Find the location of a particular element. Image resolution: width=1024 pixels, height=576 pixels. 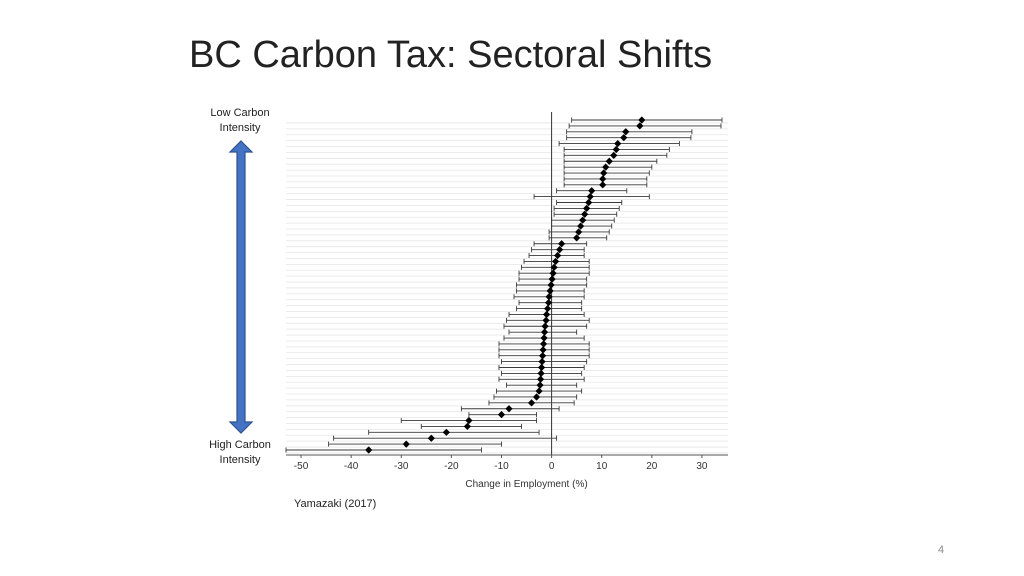

arrow-shape is located at coordinates (241, 287).